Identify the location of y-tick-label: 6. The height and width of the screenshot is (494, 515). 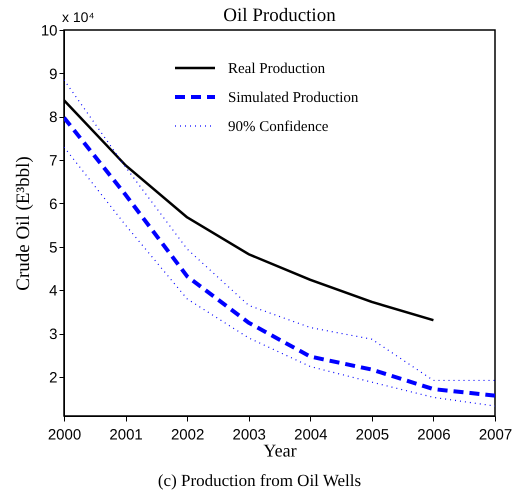
(53, 204).